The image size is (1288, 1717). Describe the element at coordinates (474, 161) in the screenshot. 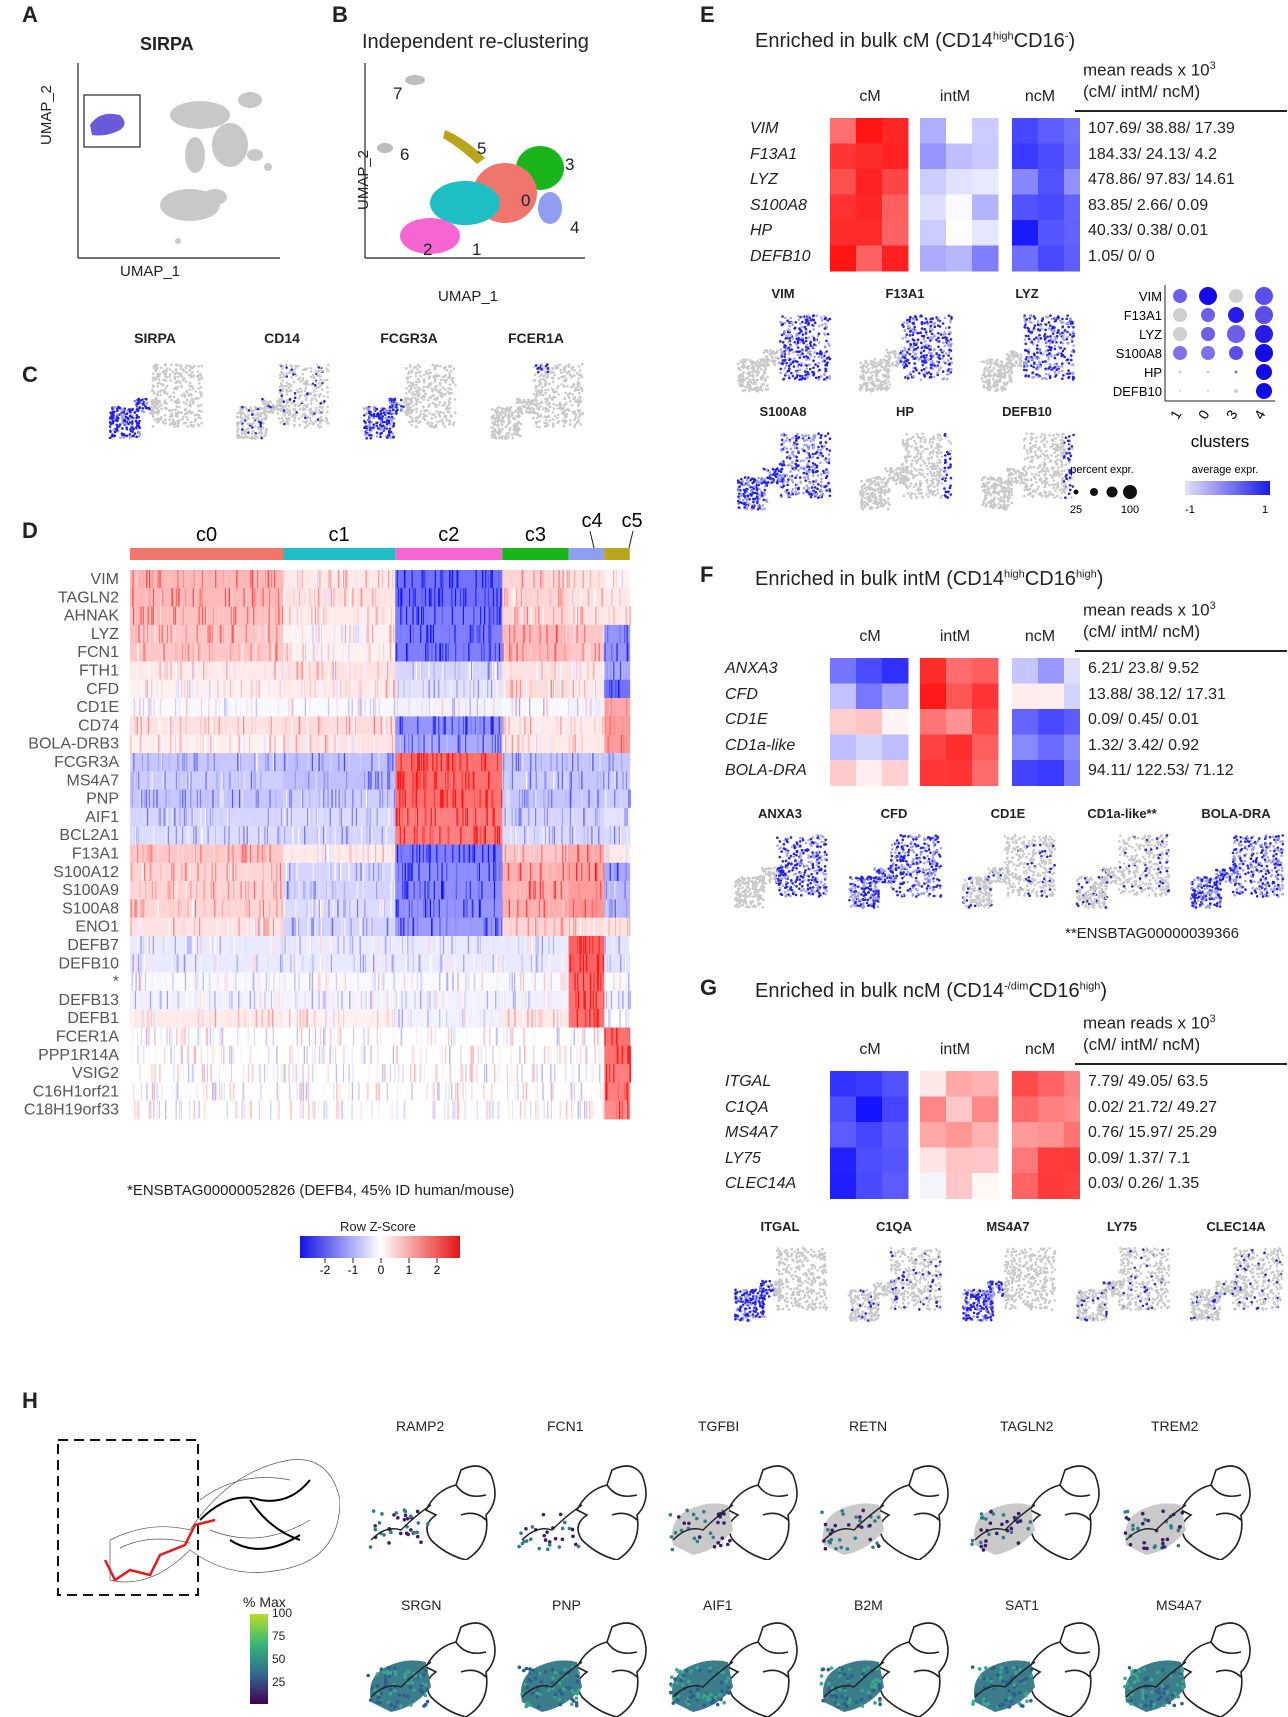

I see `panel-b-umap` at that location.